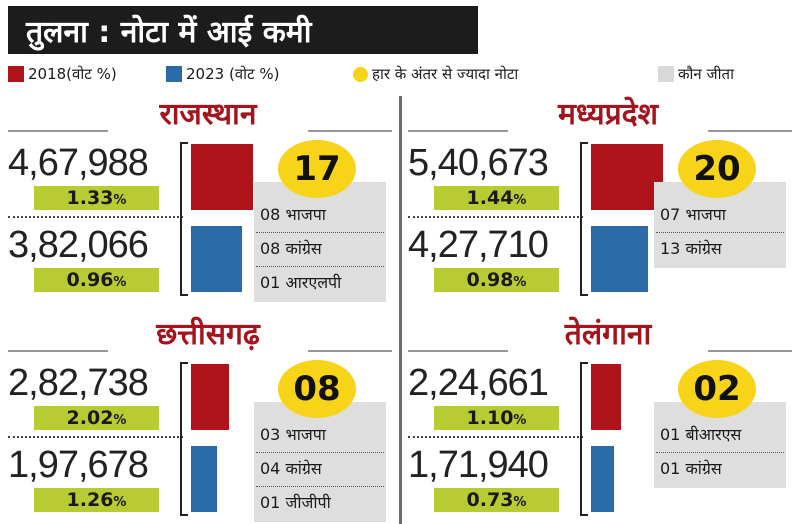 The height and width of the screenshot is (524, 800). What do you see at coordinates (90, 198) in the screenshot?
I see `percent-value: 1.33` at bounding box center [90, 198].